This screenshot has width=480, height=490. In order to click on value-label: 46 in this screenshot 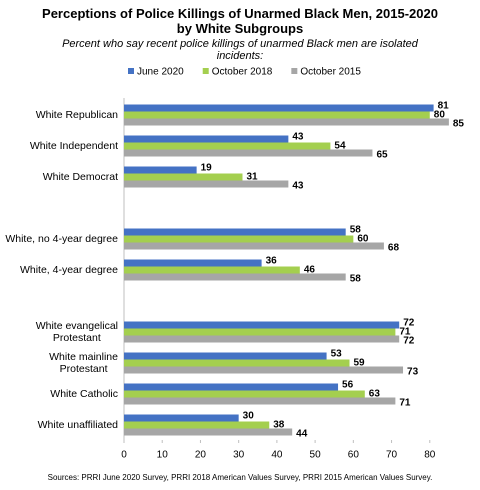, I will do `click(310, 270)`.